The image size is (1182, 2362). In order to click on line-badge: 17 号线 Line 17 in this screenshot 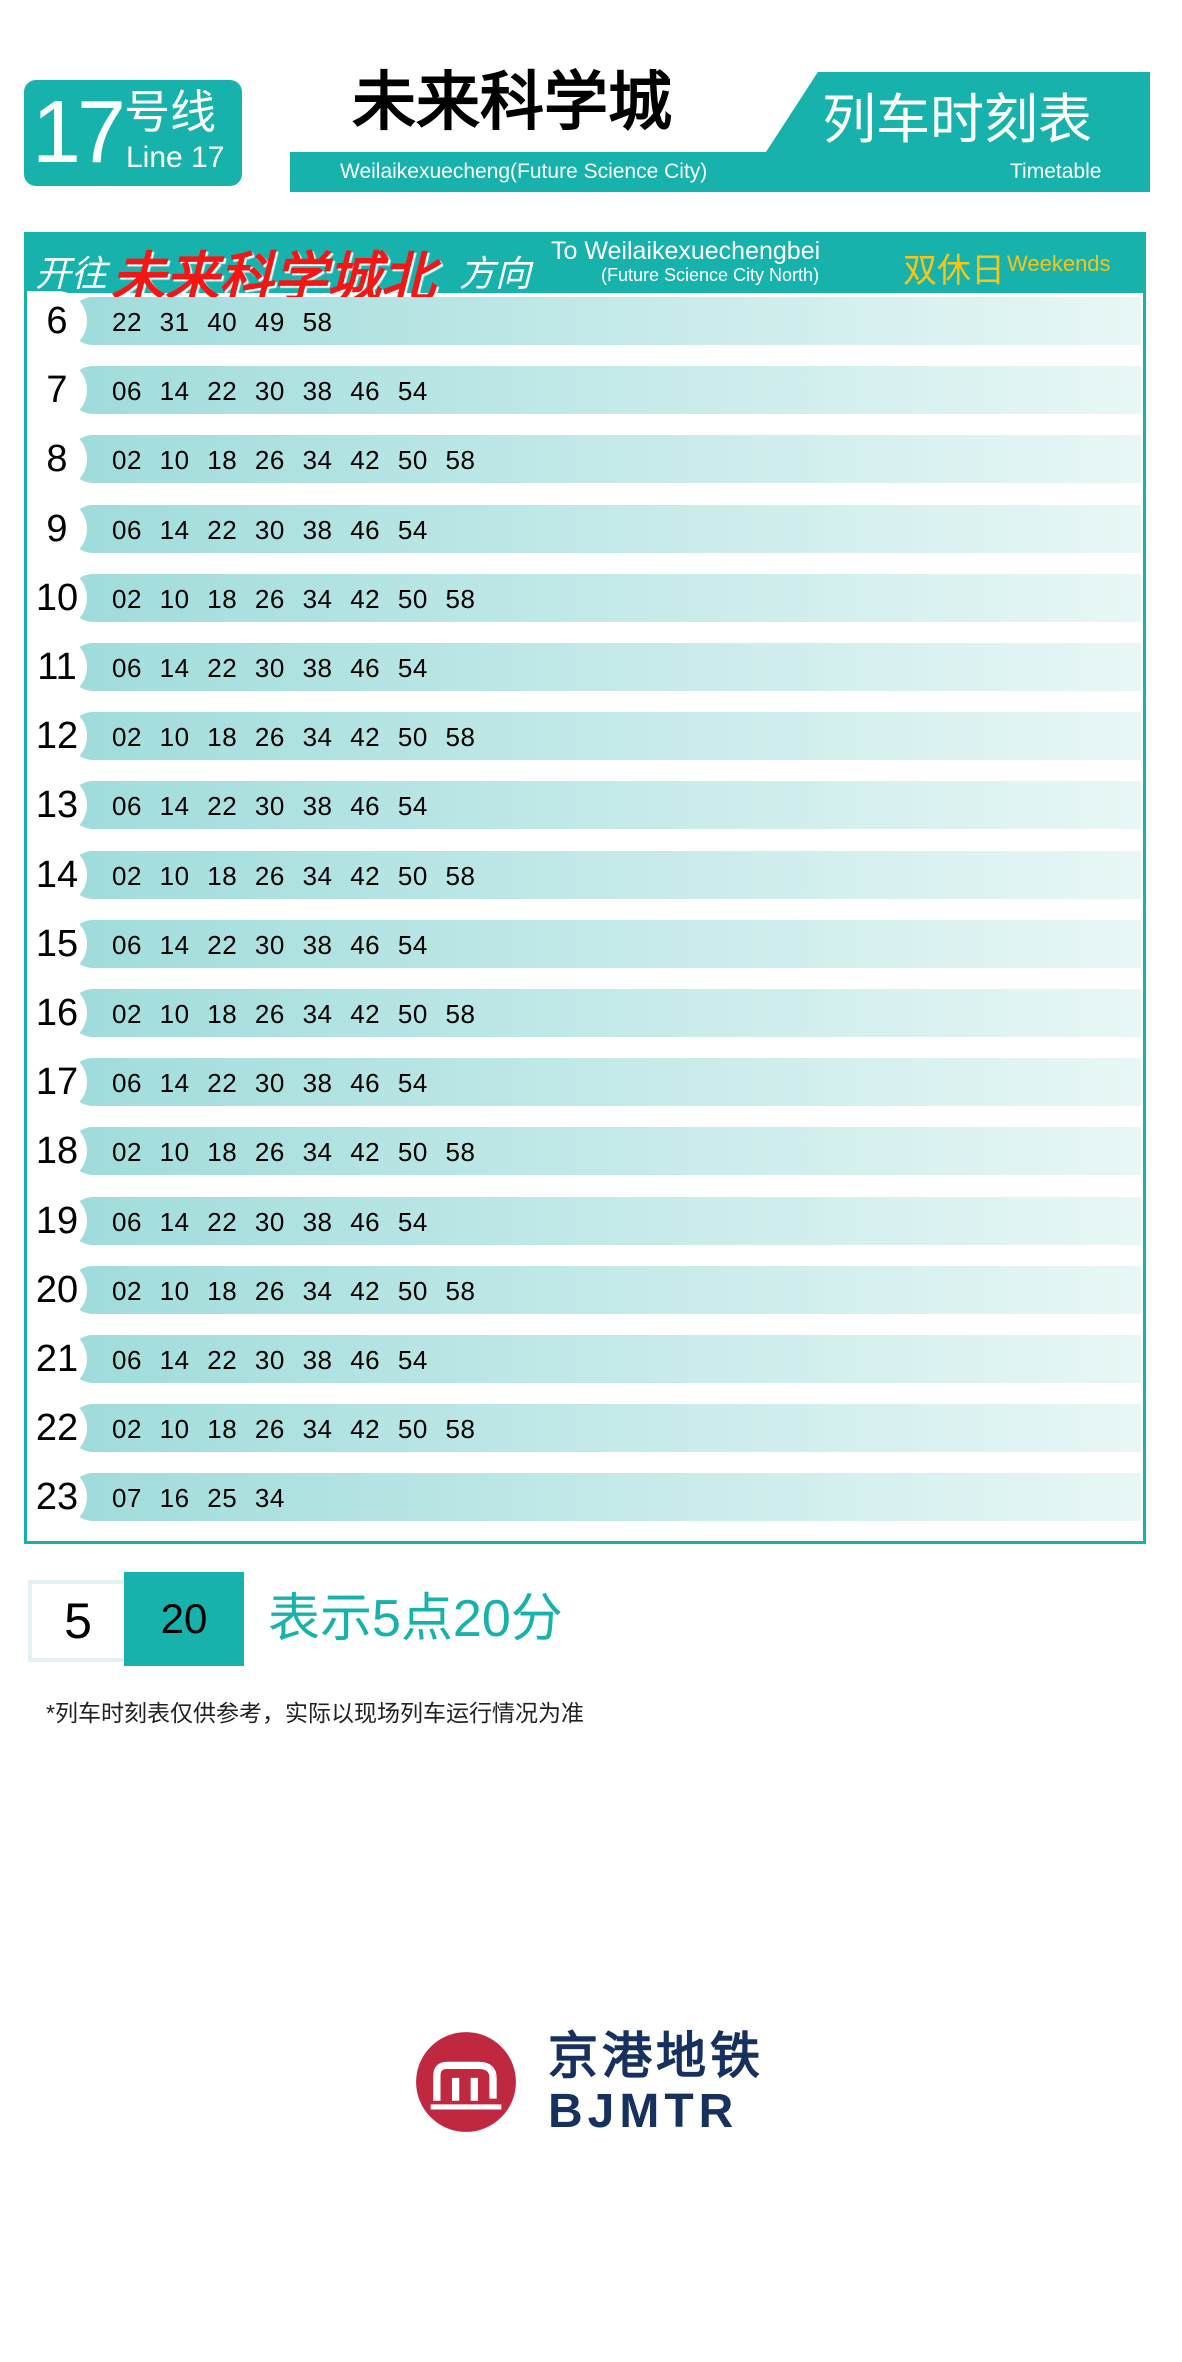, I will do `click(133, 133)`.